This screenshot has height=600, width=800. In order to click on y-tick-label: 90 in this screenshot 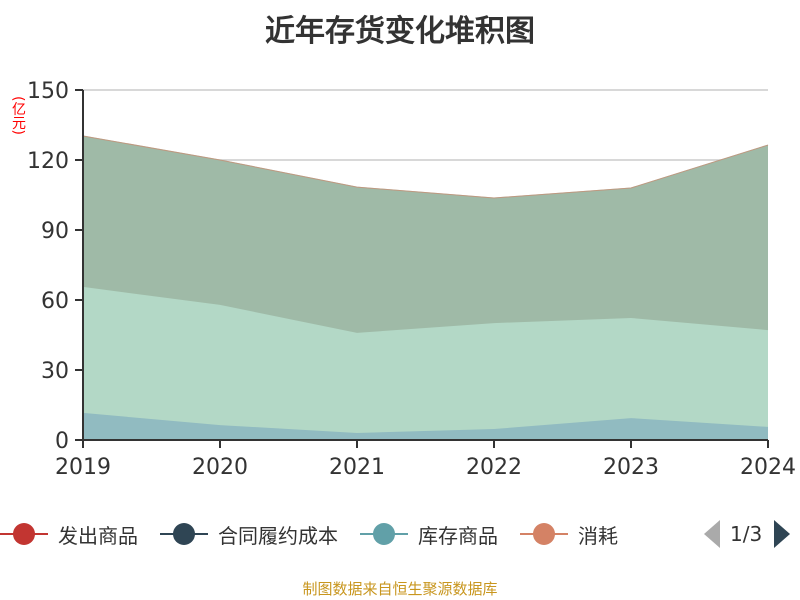, I will do `click(55, 231)`.